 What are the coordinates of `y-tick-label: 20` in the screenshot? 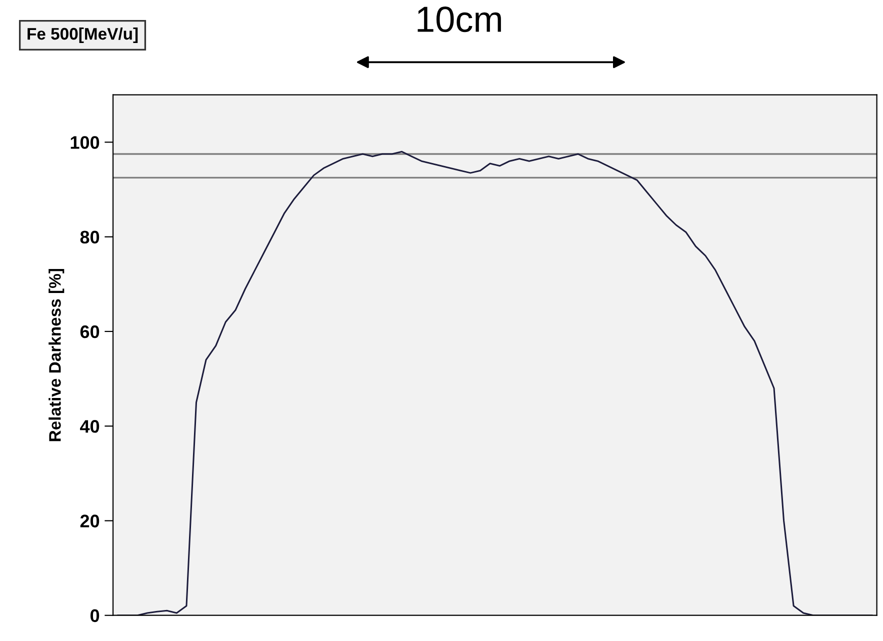 It's located at (90, 521).